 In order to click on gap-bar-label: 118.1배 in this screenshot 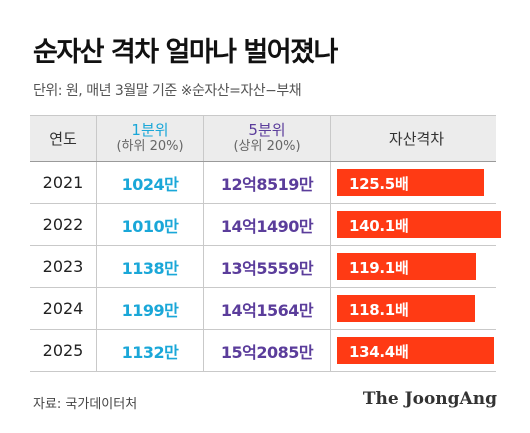, I will do `click(379, 310)`.